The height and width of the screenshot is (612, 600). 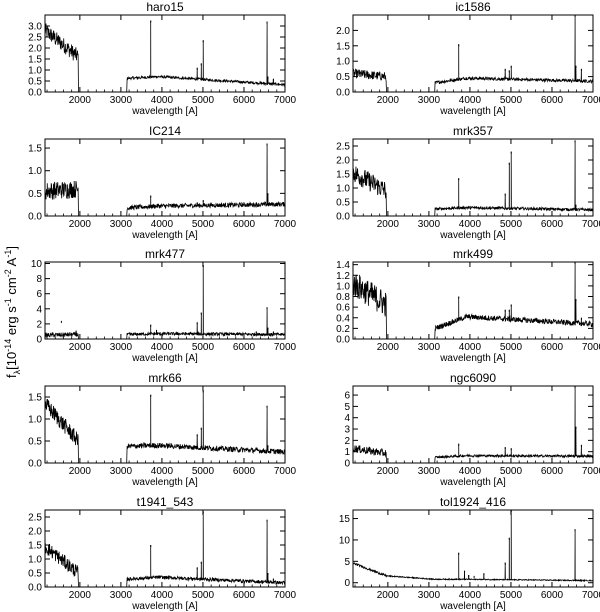 What do you see at coordinates (347, 464) in the screenshot?
I see `y-tick-label: 0` at bounding box center [347, 464].